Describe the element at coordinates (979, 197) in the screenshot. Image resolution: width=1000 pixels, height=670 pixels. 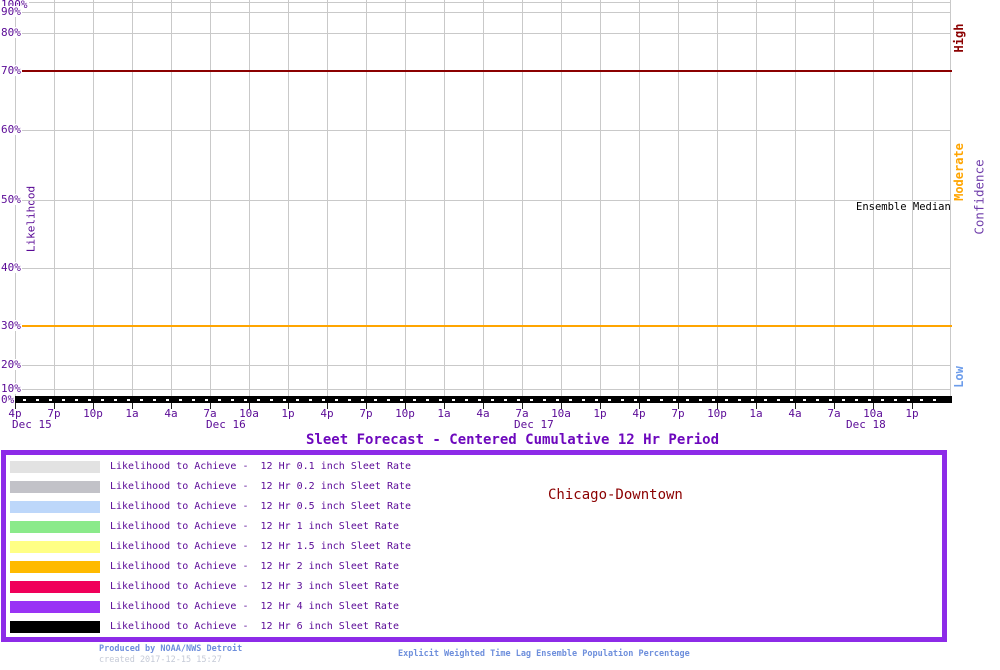
I see `confidence-axis-title: Confidence` at that location.